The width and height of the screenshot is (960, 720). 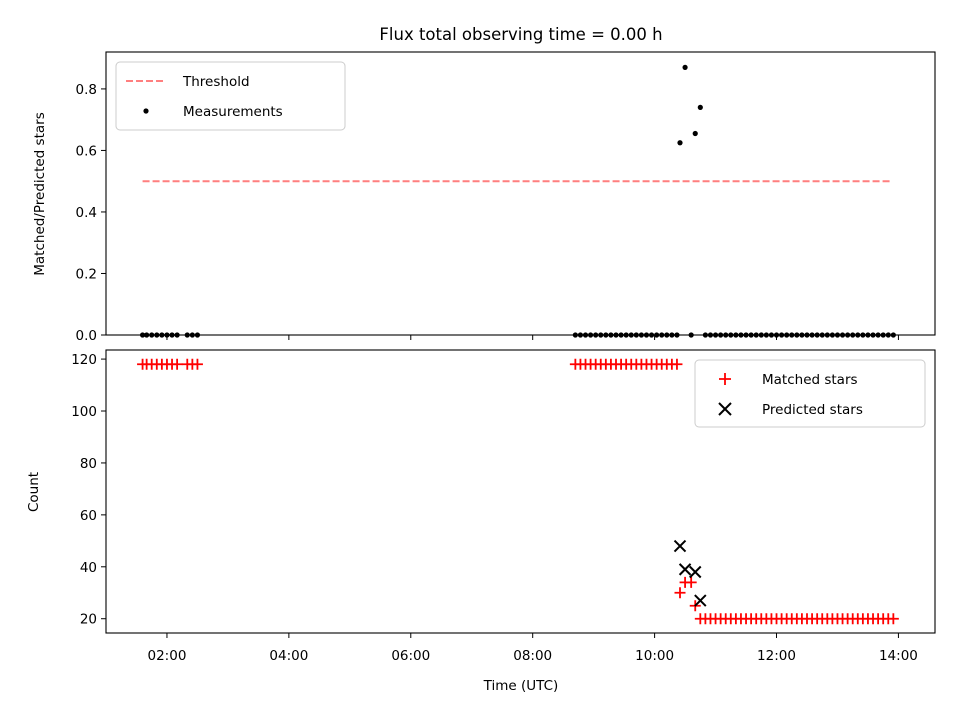 I want to click on bottom-x-tick-label: 14:00, so click(x=898, y=656).